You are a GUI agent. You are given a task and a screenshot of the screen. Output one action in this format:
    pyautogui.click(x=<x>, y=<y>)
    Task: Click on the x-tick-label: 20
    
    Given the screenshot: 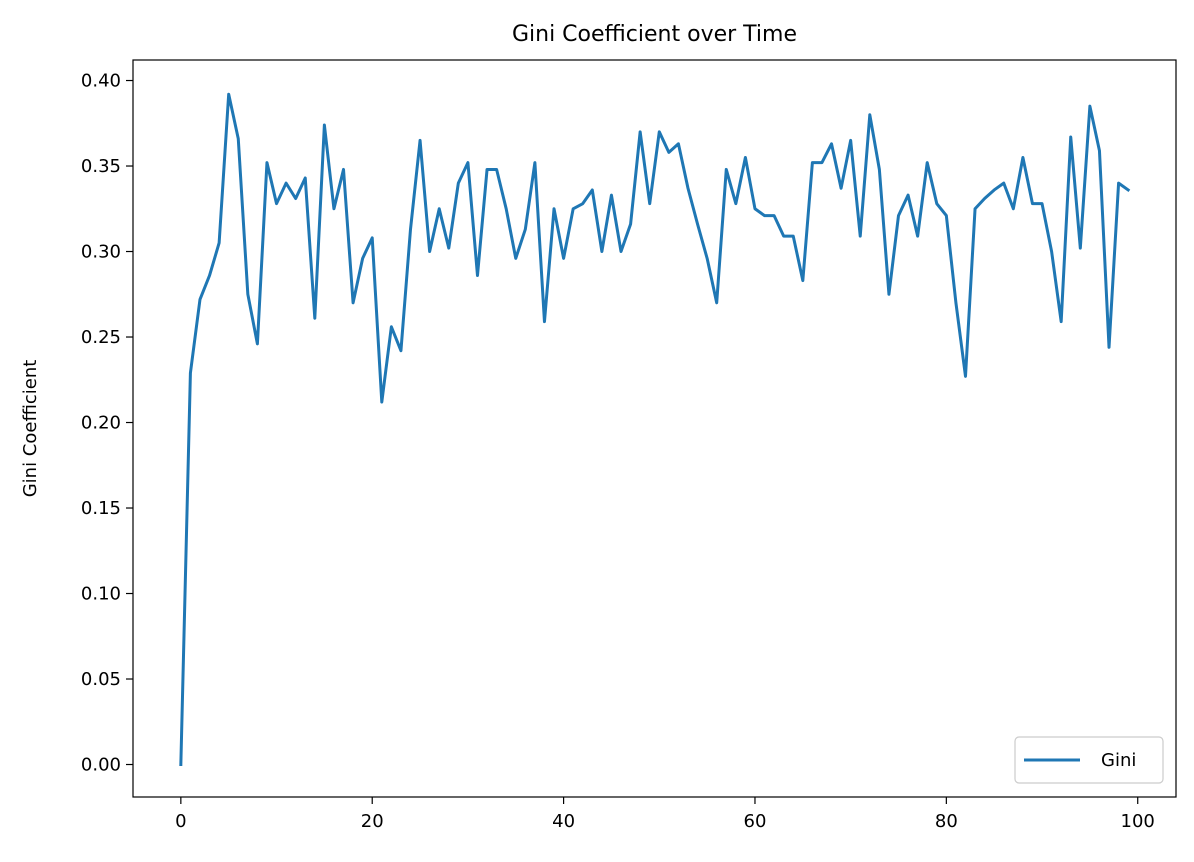 What is the action you would take?
    pyautogui.click(x=372, y=821)
    